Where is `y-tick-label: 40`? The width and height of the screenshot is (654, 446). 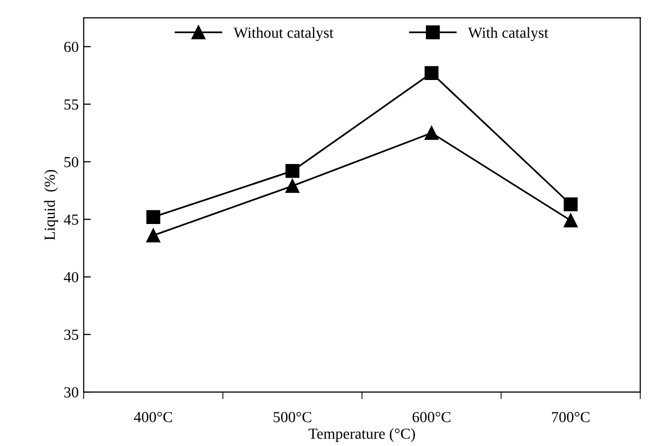 y-tick-label: 40 is located at coordinates (71, 277).